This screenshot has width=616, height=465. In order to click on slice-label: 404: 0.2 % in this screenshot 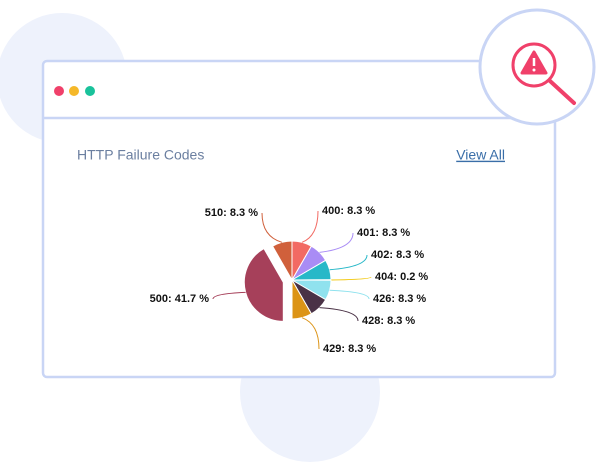, I will do `click(401, 277)`.